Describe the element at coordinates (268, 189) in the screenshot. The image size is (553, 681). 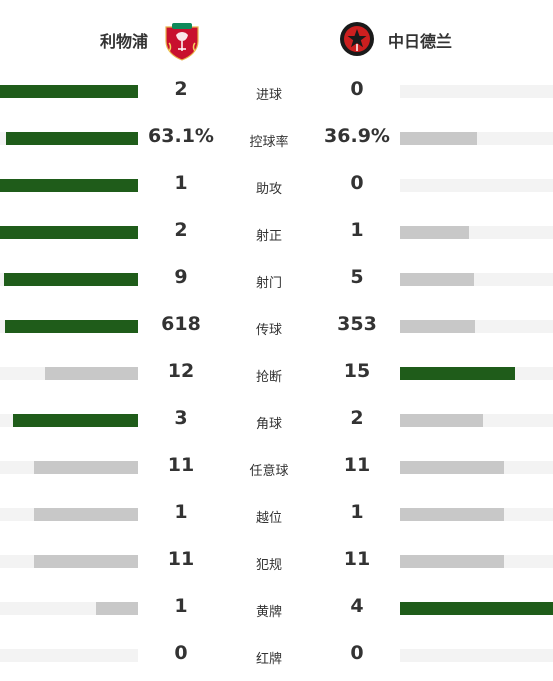
I see `stat-label: 助攻` at that location.